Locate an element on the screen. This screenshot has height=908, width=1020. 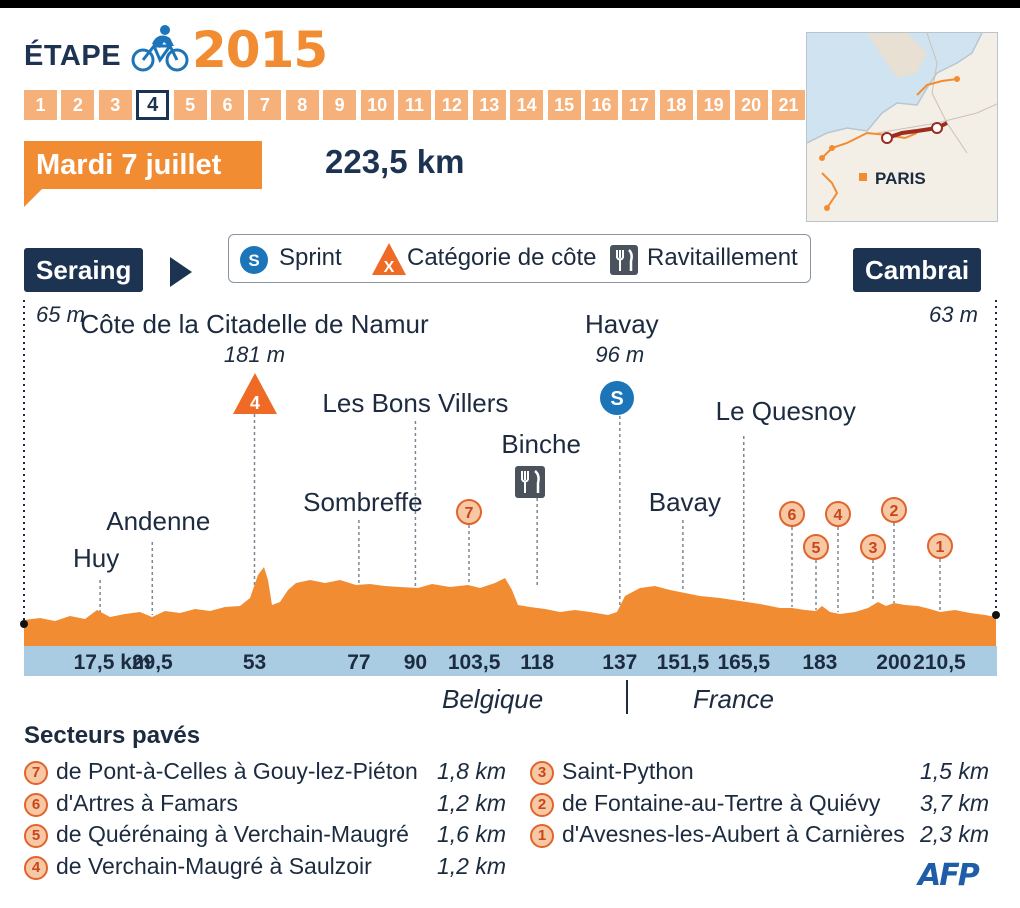
km-axis-band is located at coordinates (510, 661).